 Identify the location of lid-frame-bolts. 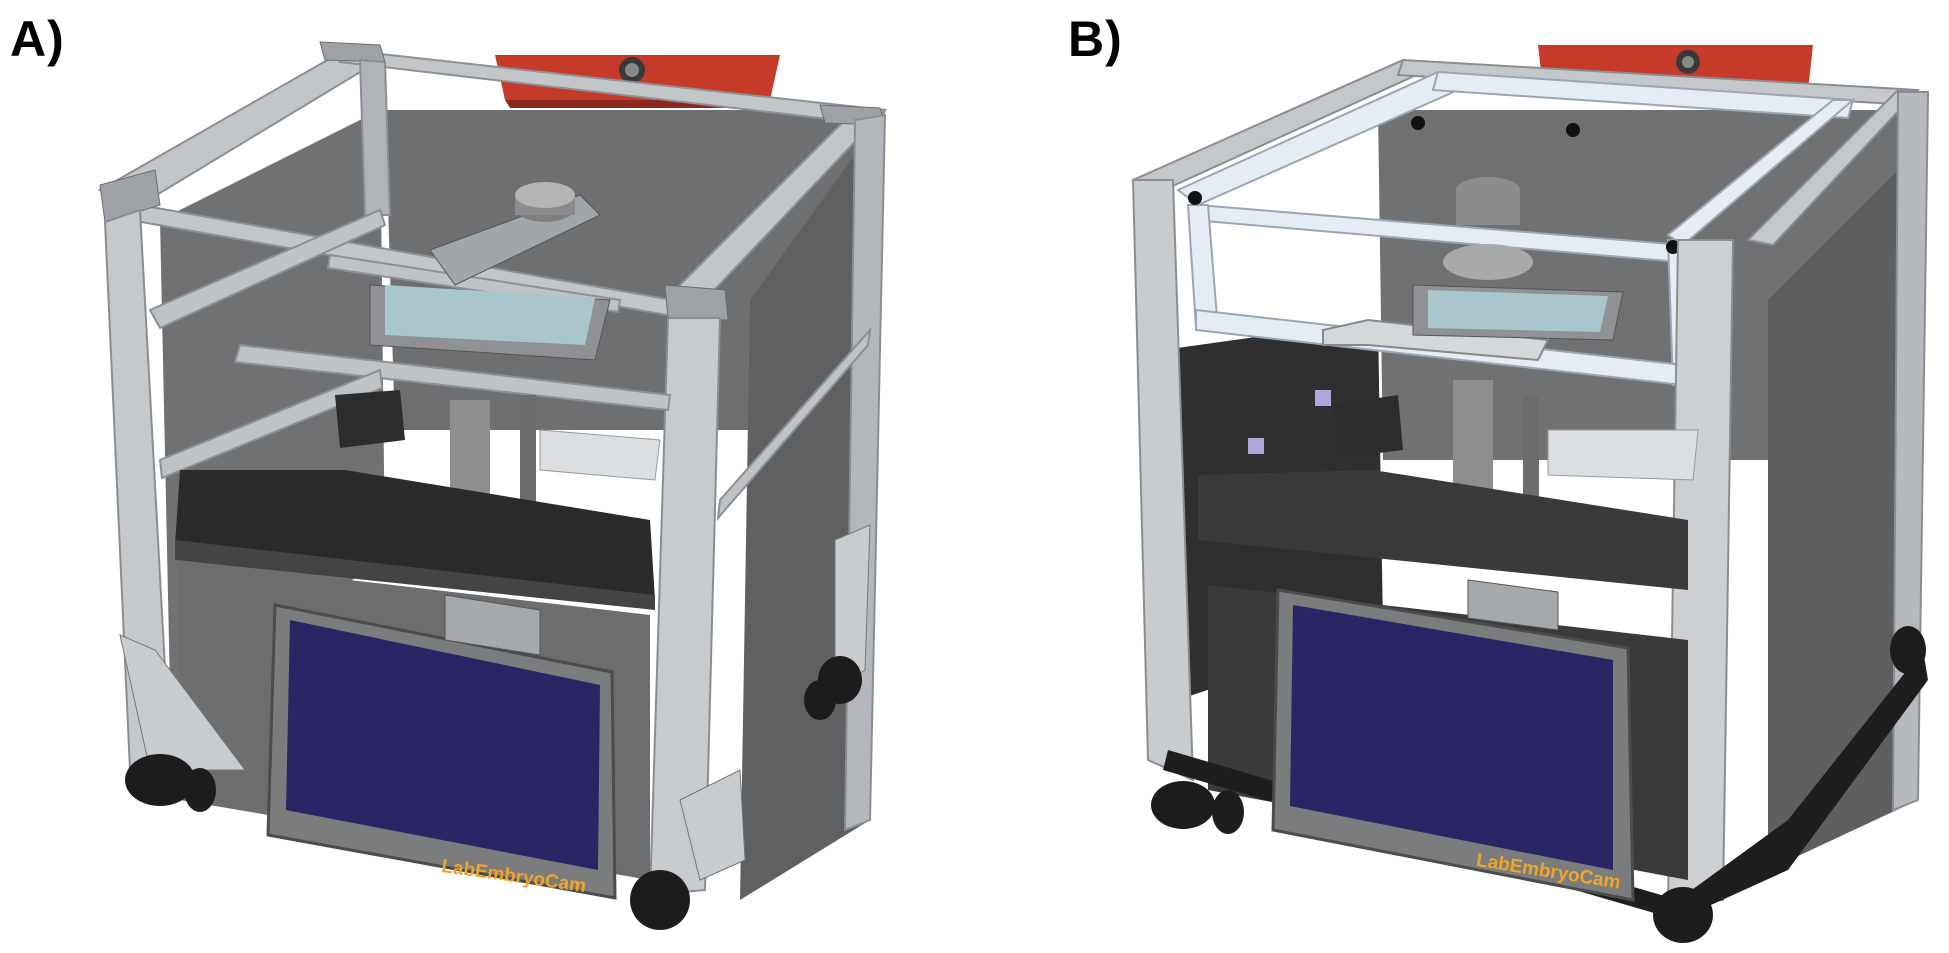
(1434, 185).